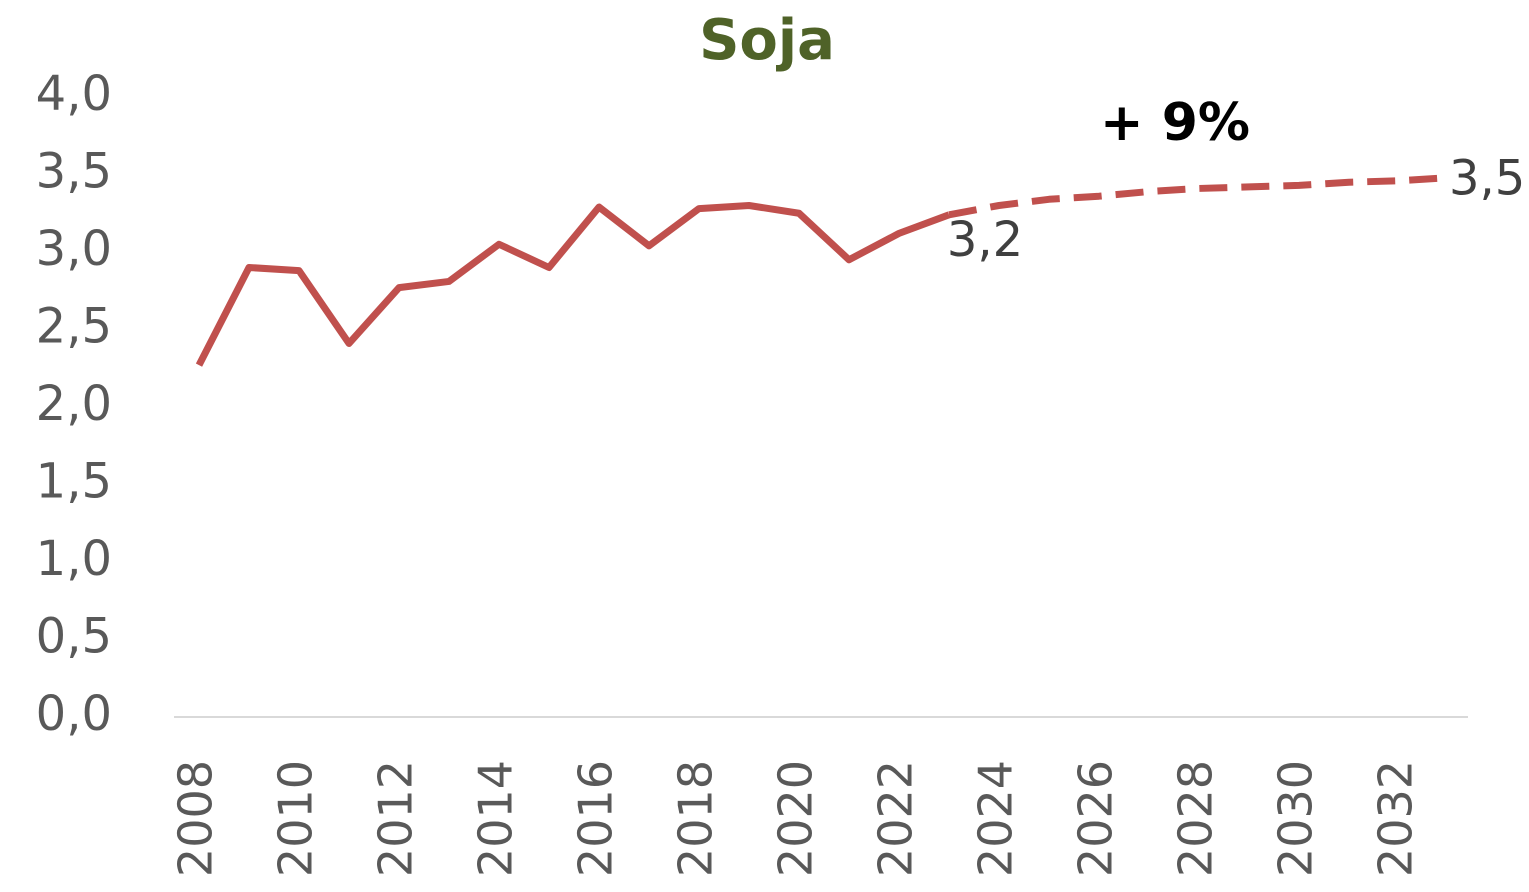 The image size is (1529, 892). Describe the element at coordinates (1096, 818) in the screenshot. I see `x-tick-label: 2026` at that location.